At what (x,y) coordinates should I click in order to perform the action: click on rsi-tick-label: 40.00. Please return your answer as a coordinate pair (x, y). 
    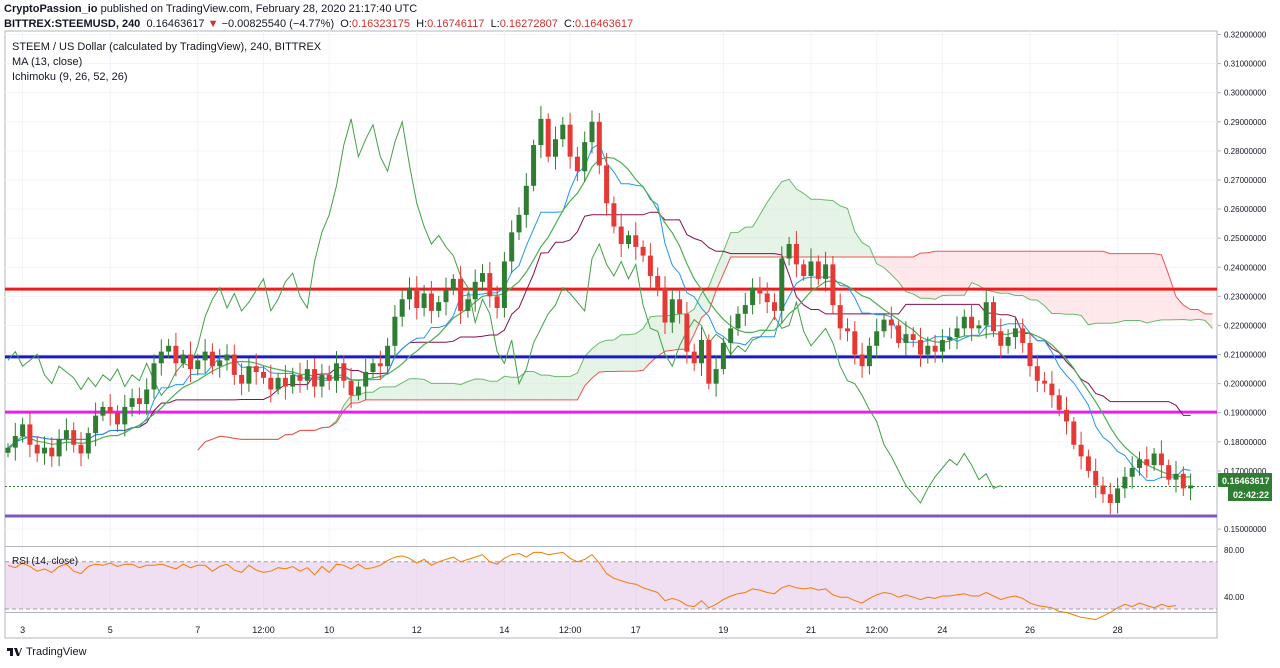
    Looking at the image, I should click on (1234, 597).